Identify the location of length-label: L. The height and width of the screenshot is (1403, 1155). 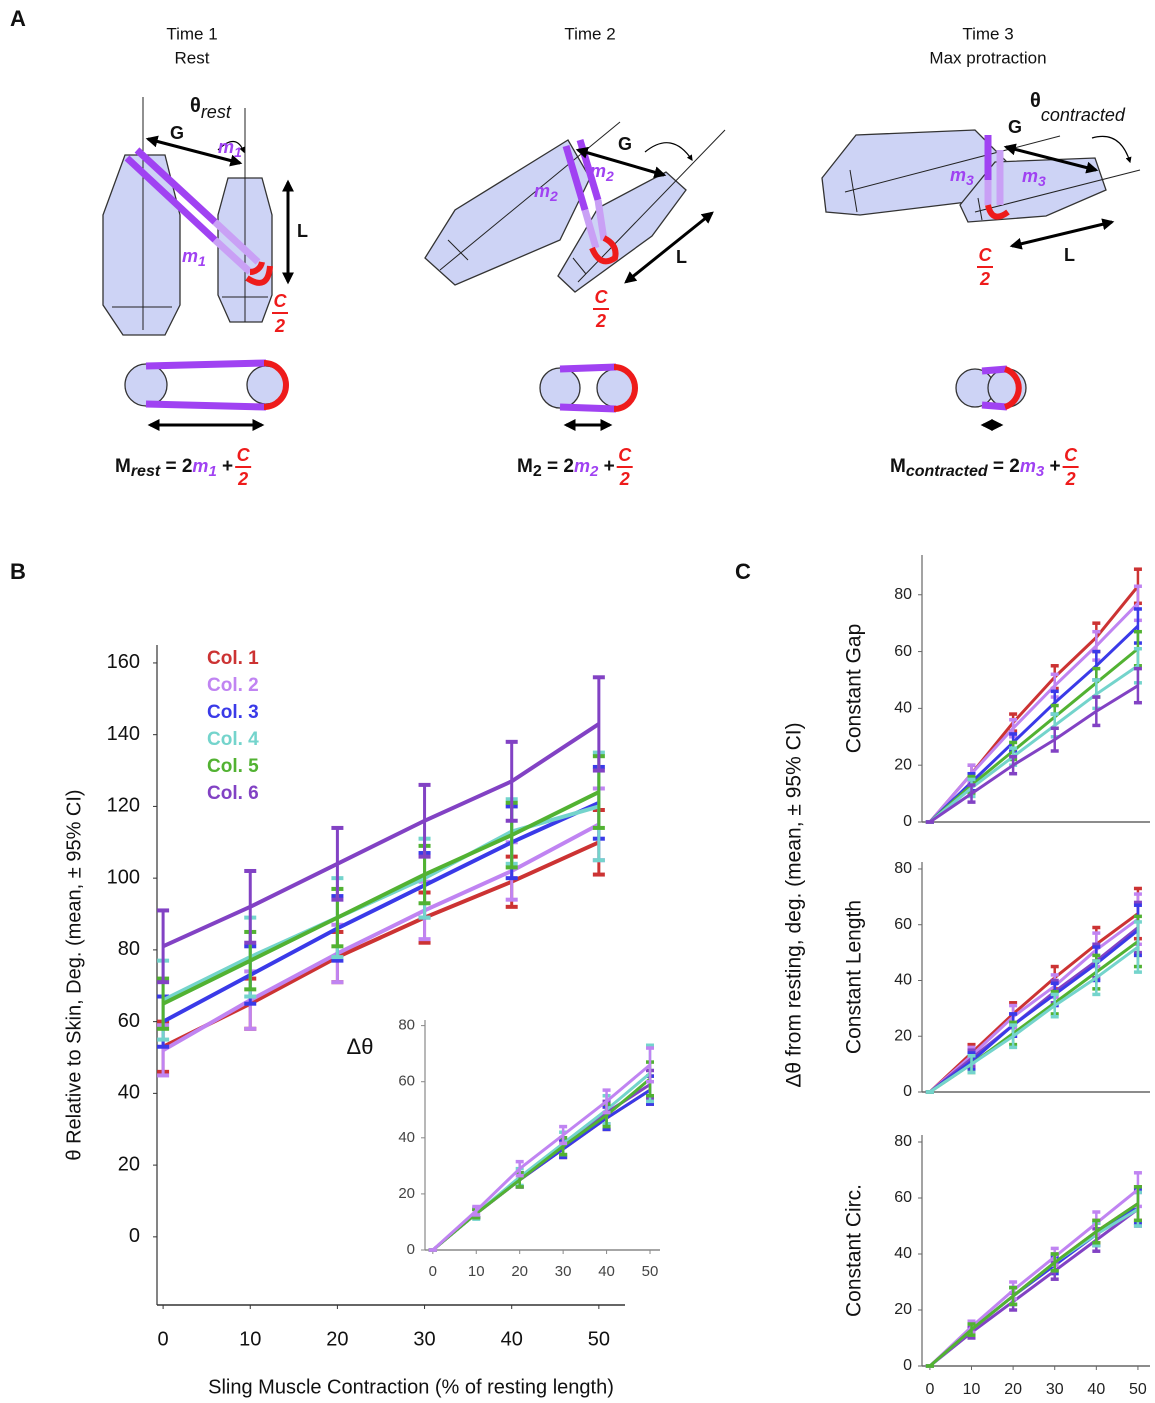
(1069, 255).